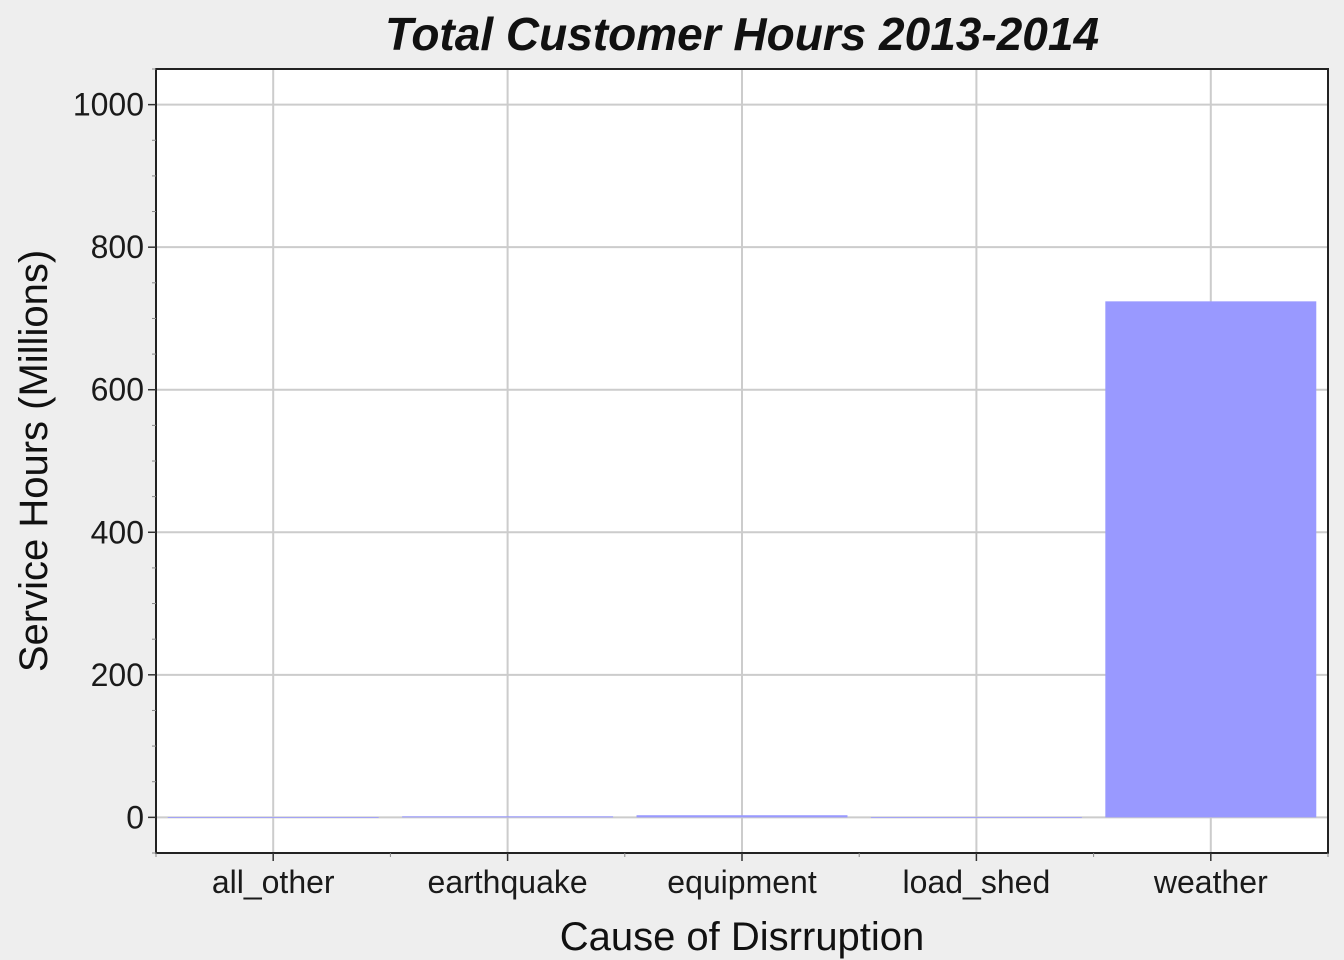 The height and width of the screenshot is (960, 1344). I want to click on x-tick-label: equipment, so click(742, 882).